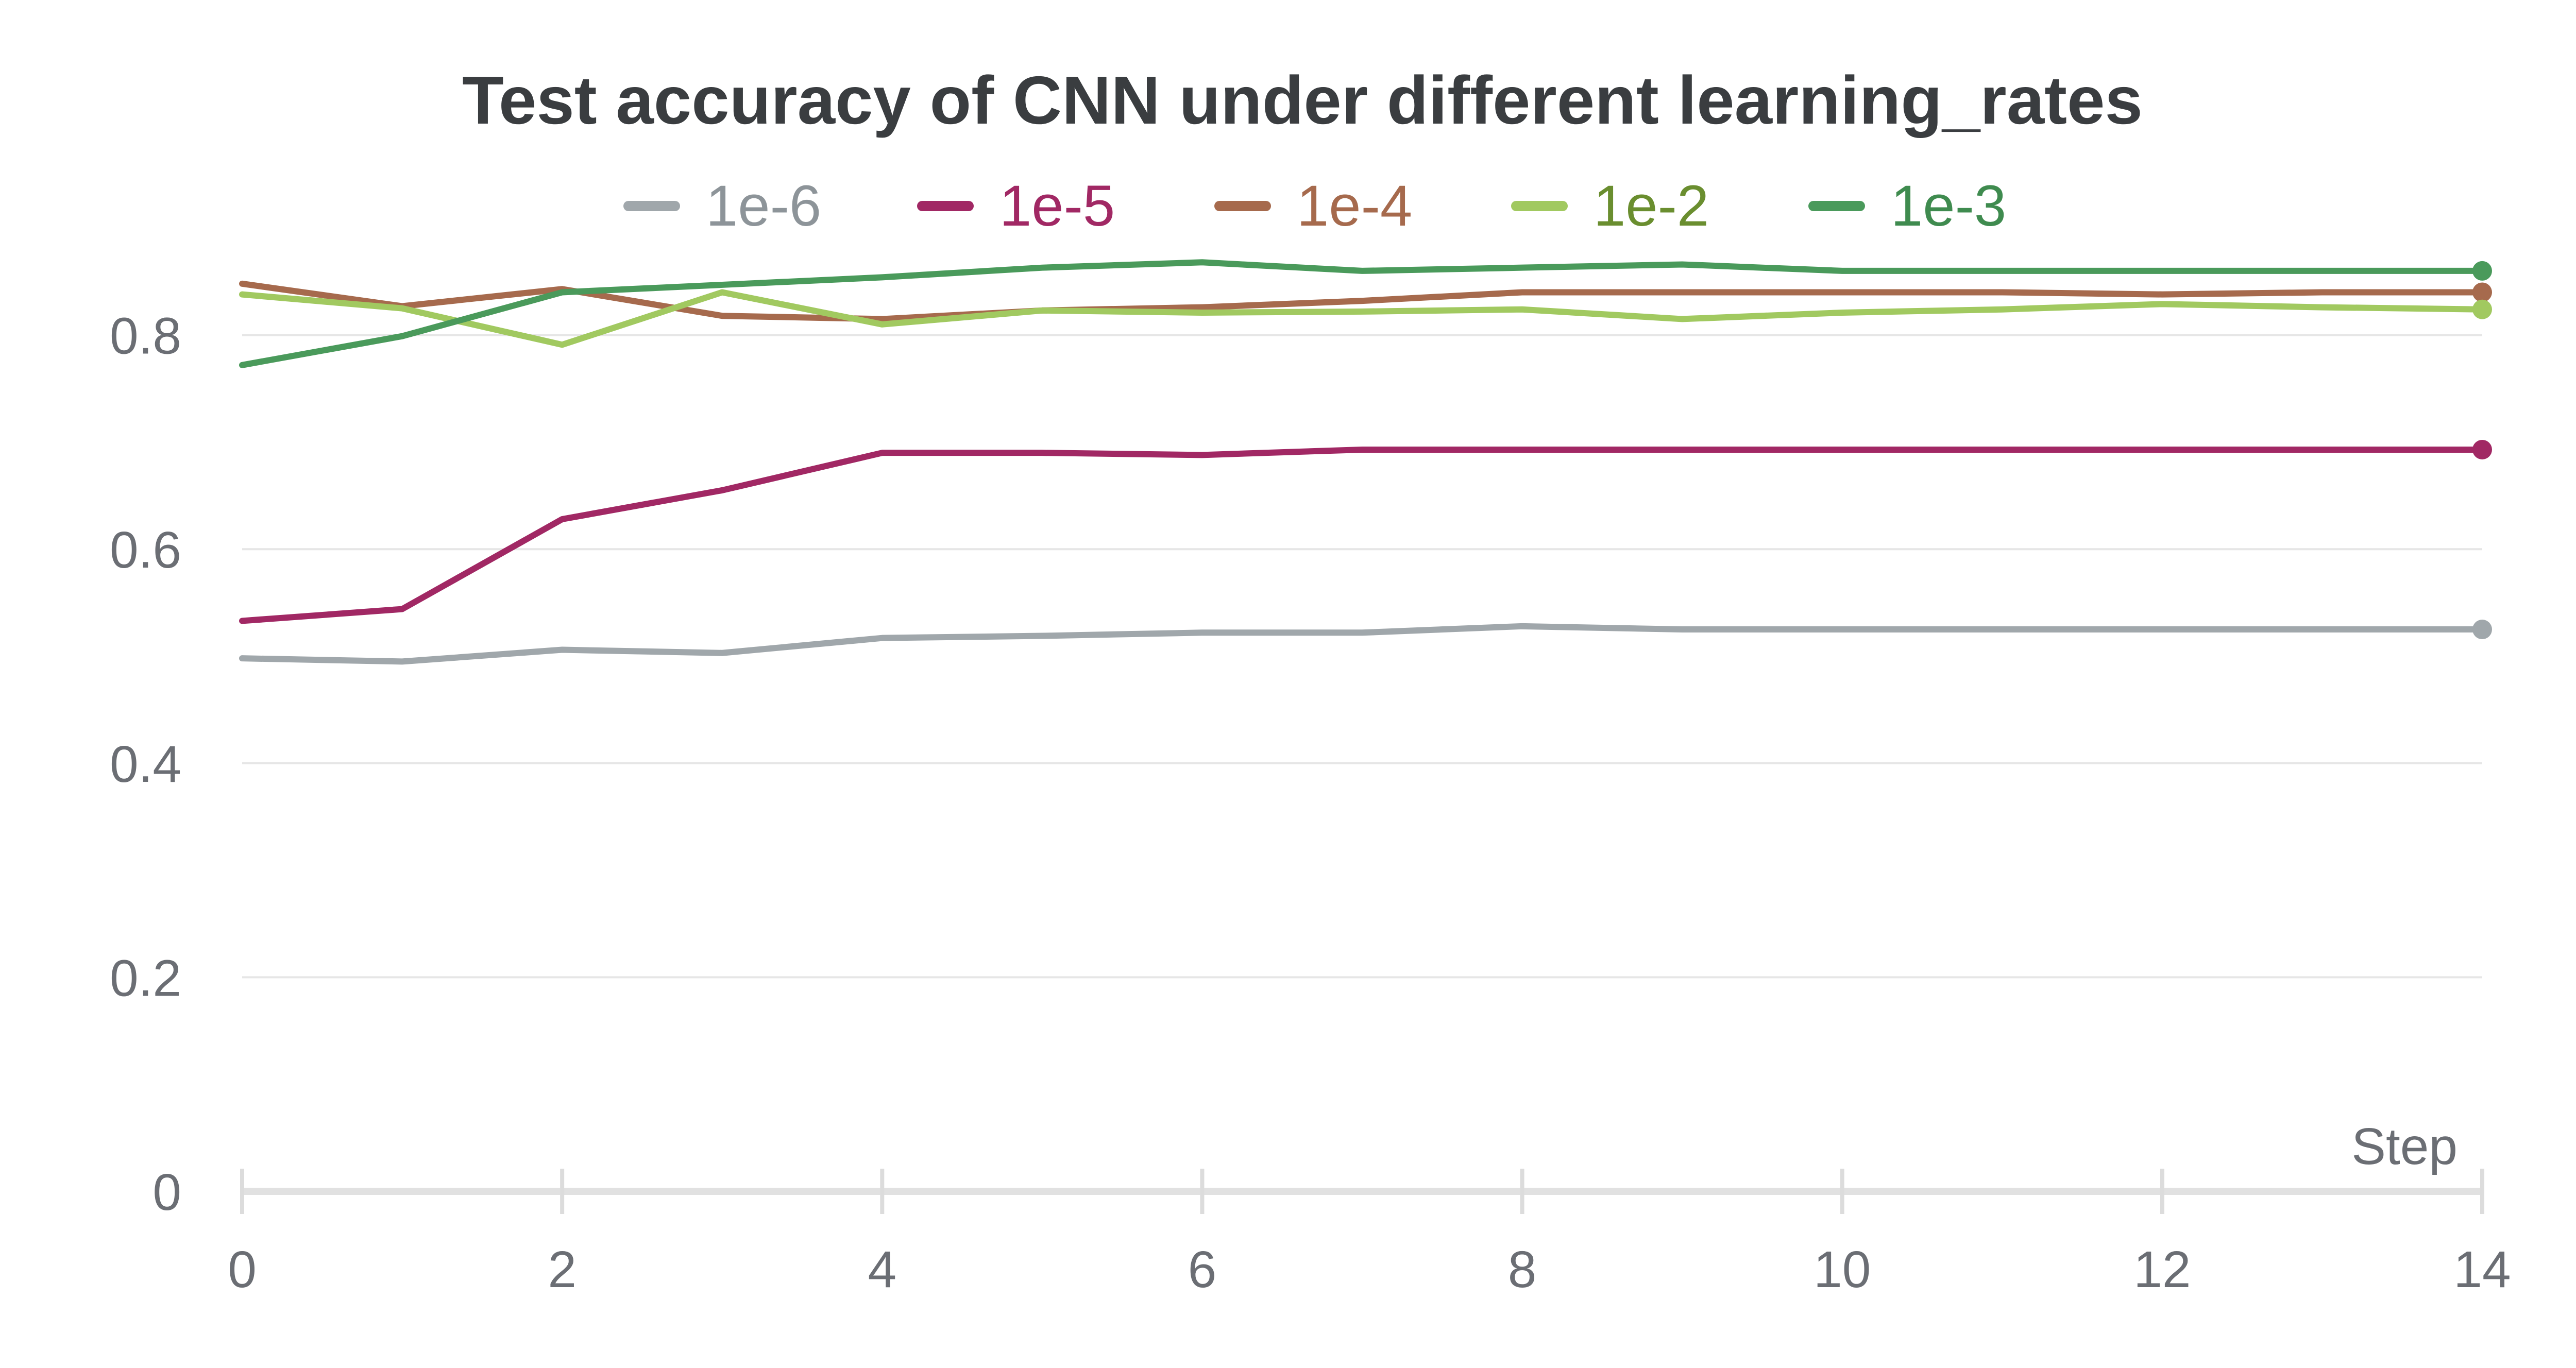  Describe the element at coordinates (2404, 1146) in the screenshot. I see `x-axis-label: Step` at that location.